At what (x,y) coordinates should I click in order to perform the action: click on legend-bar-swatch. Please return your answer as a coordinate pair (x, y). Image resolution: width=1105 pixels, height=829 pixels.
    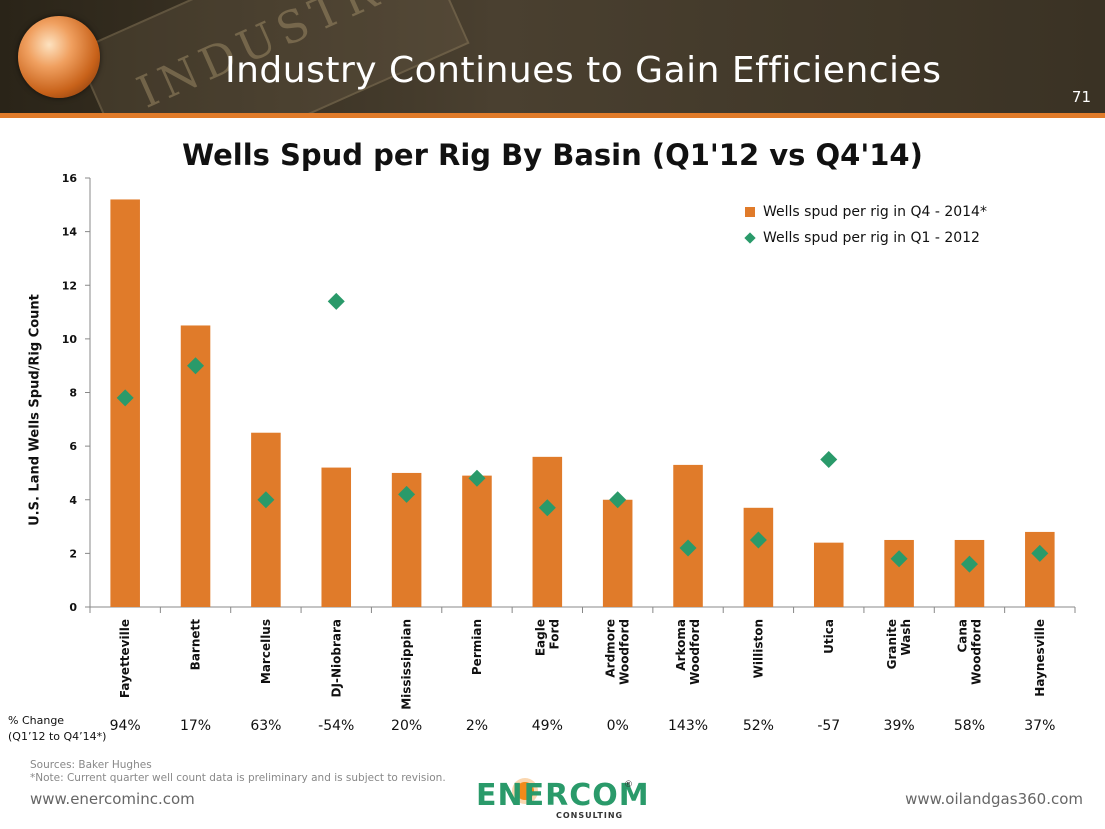
    Looking at the image, I should click on (750, 212).